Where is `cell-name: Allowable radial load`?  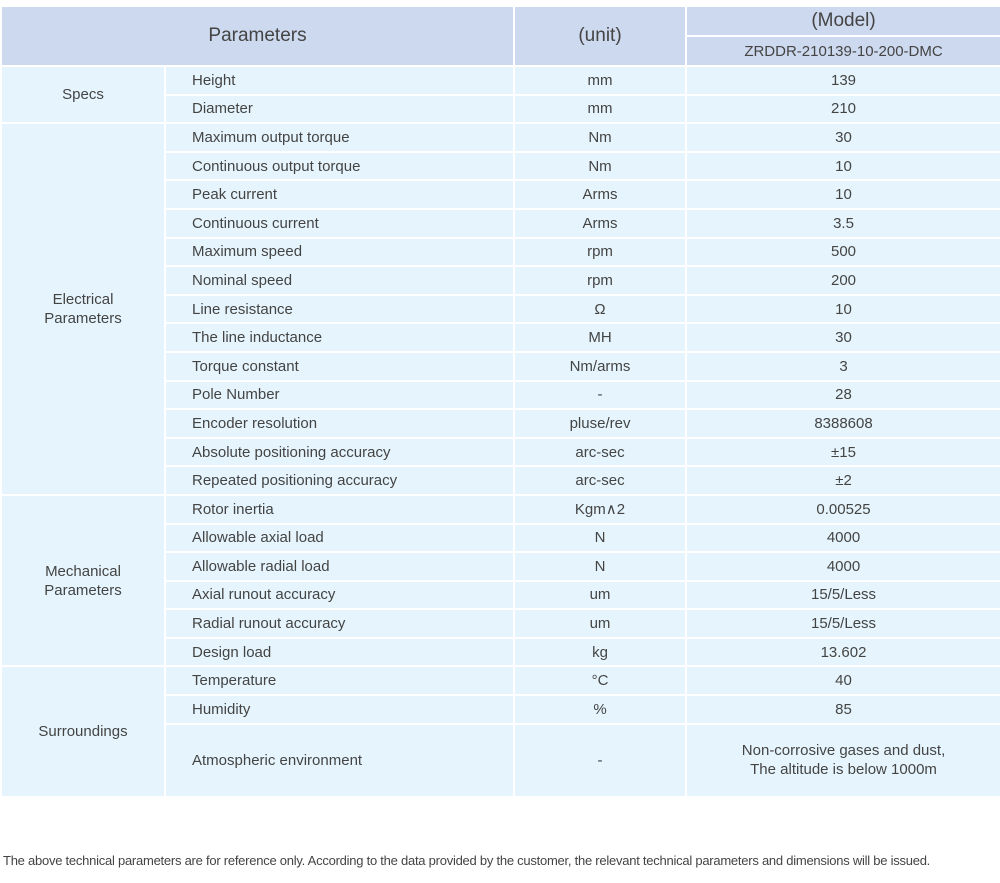
cell-name: Allowable radial load is located at coordinates (339, 566).